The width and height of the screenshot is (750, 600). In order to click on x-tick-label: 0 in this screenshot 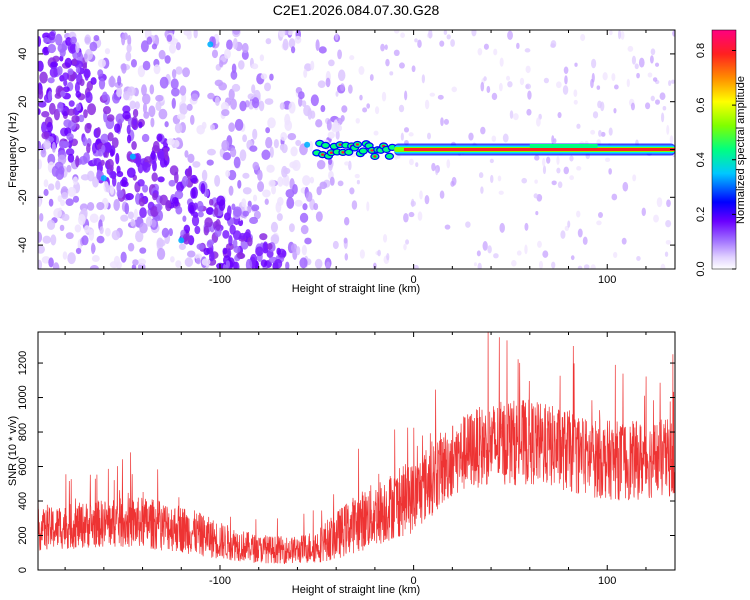, I will do `click(414, 581)`.